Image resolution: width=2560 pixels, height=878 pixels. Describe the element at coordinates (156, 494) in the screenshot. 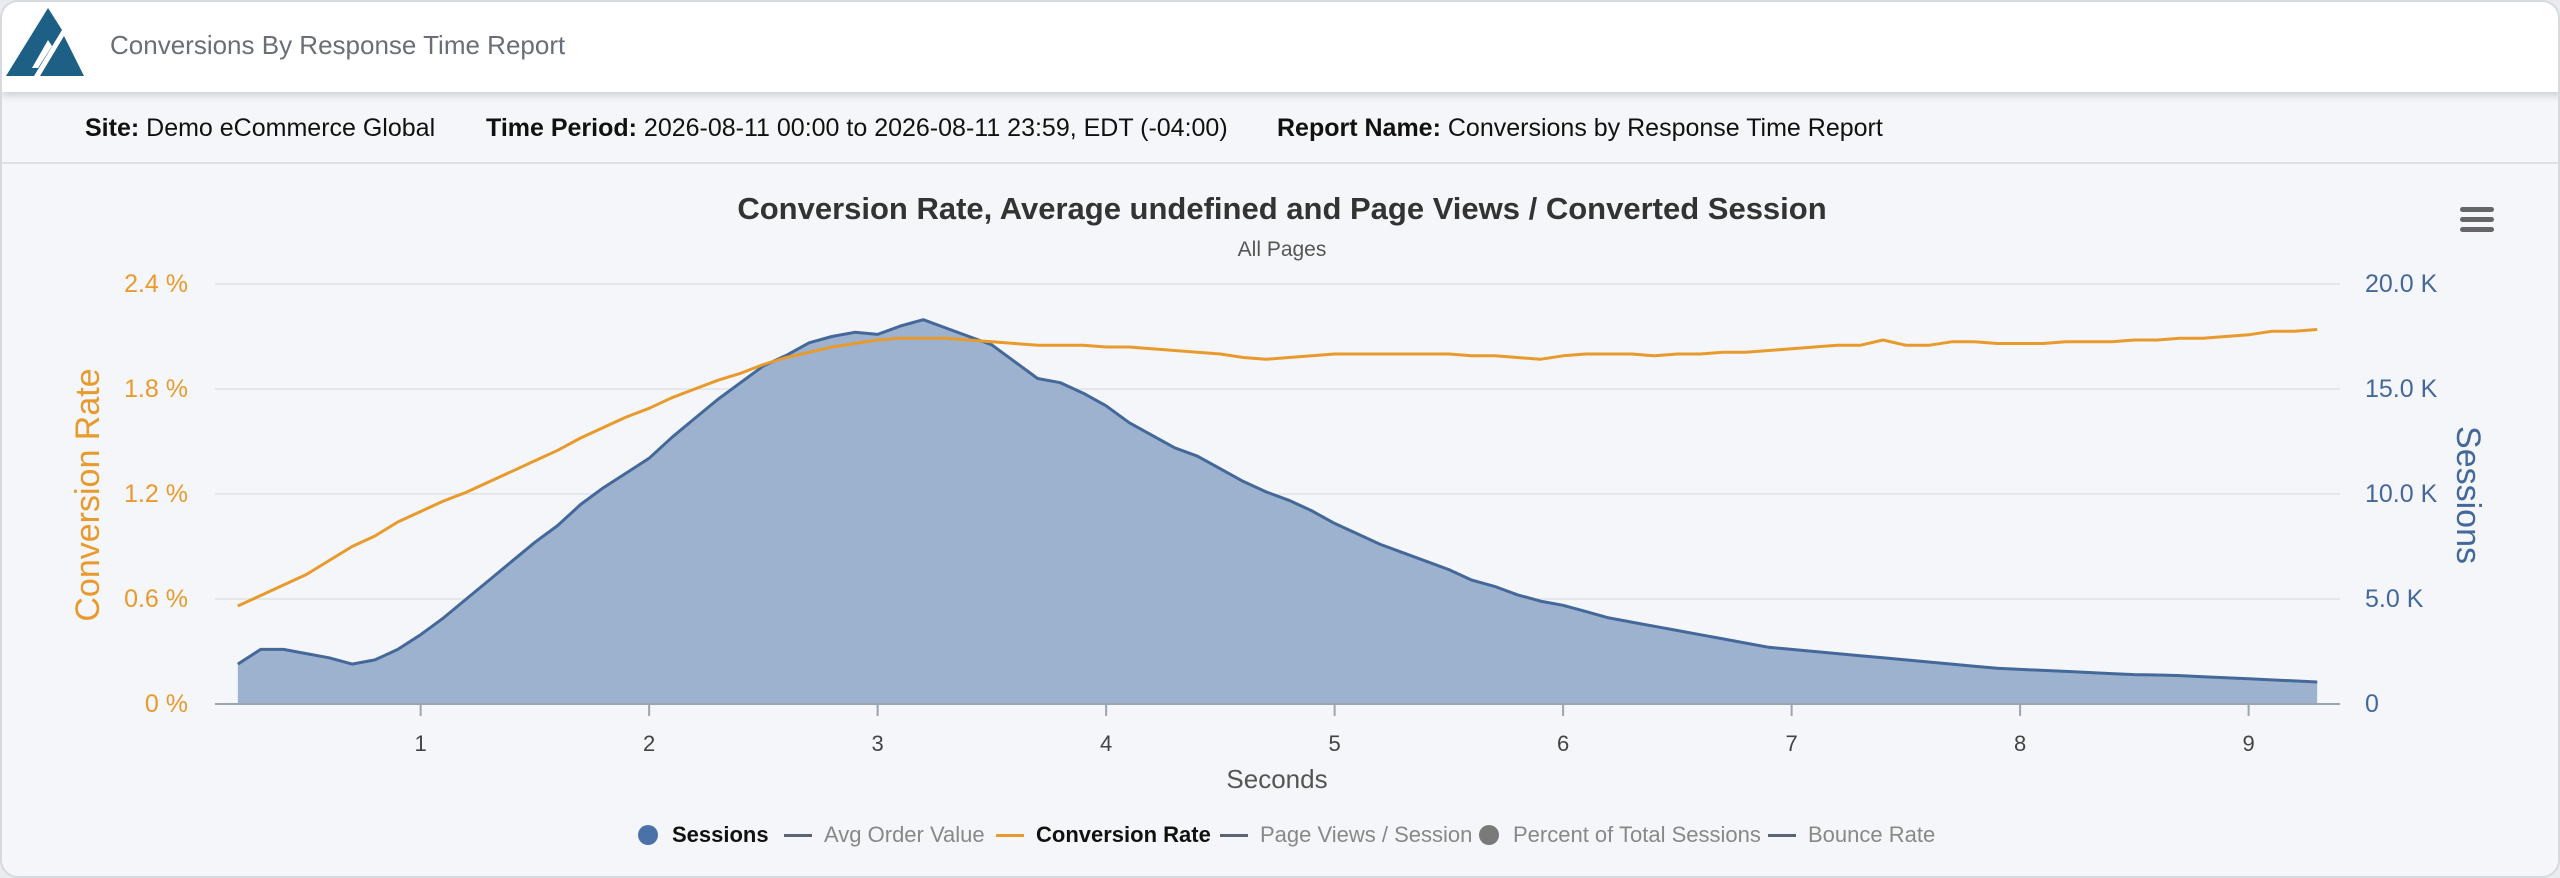

I see `left-tick-label: 1.2 %` at that location.